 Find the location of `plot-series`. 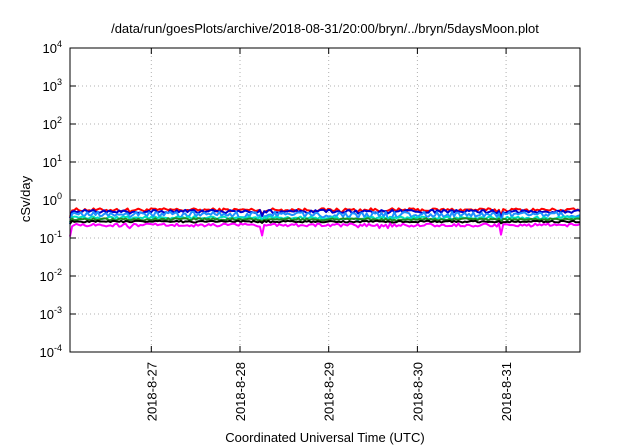

plot-series is located at coordinates (325, 222).